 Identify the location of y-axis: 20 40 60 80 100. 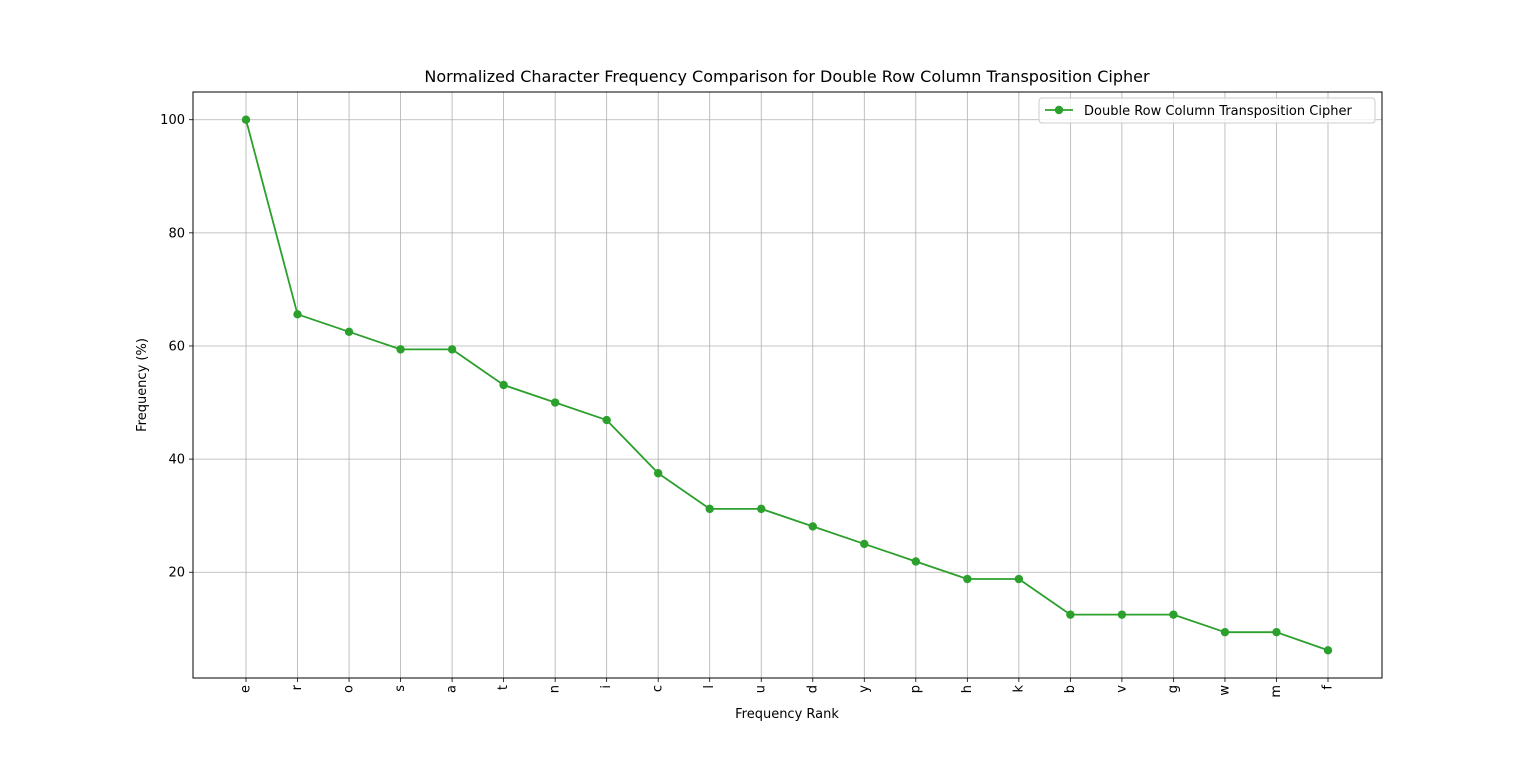
(176, 347).